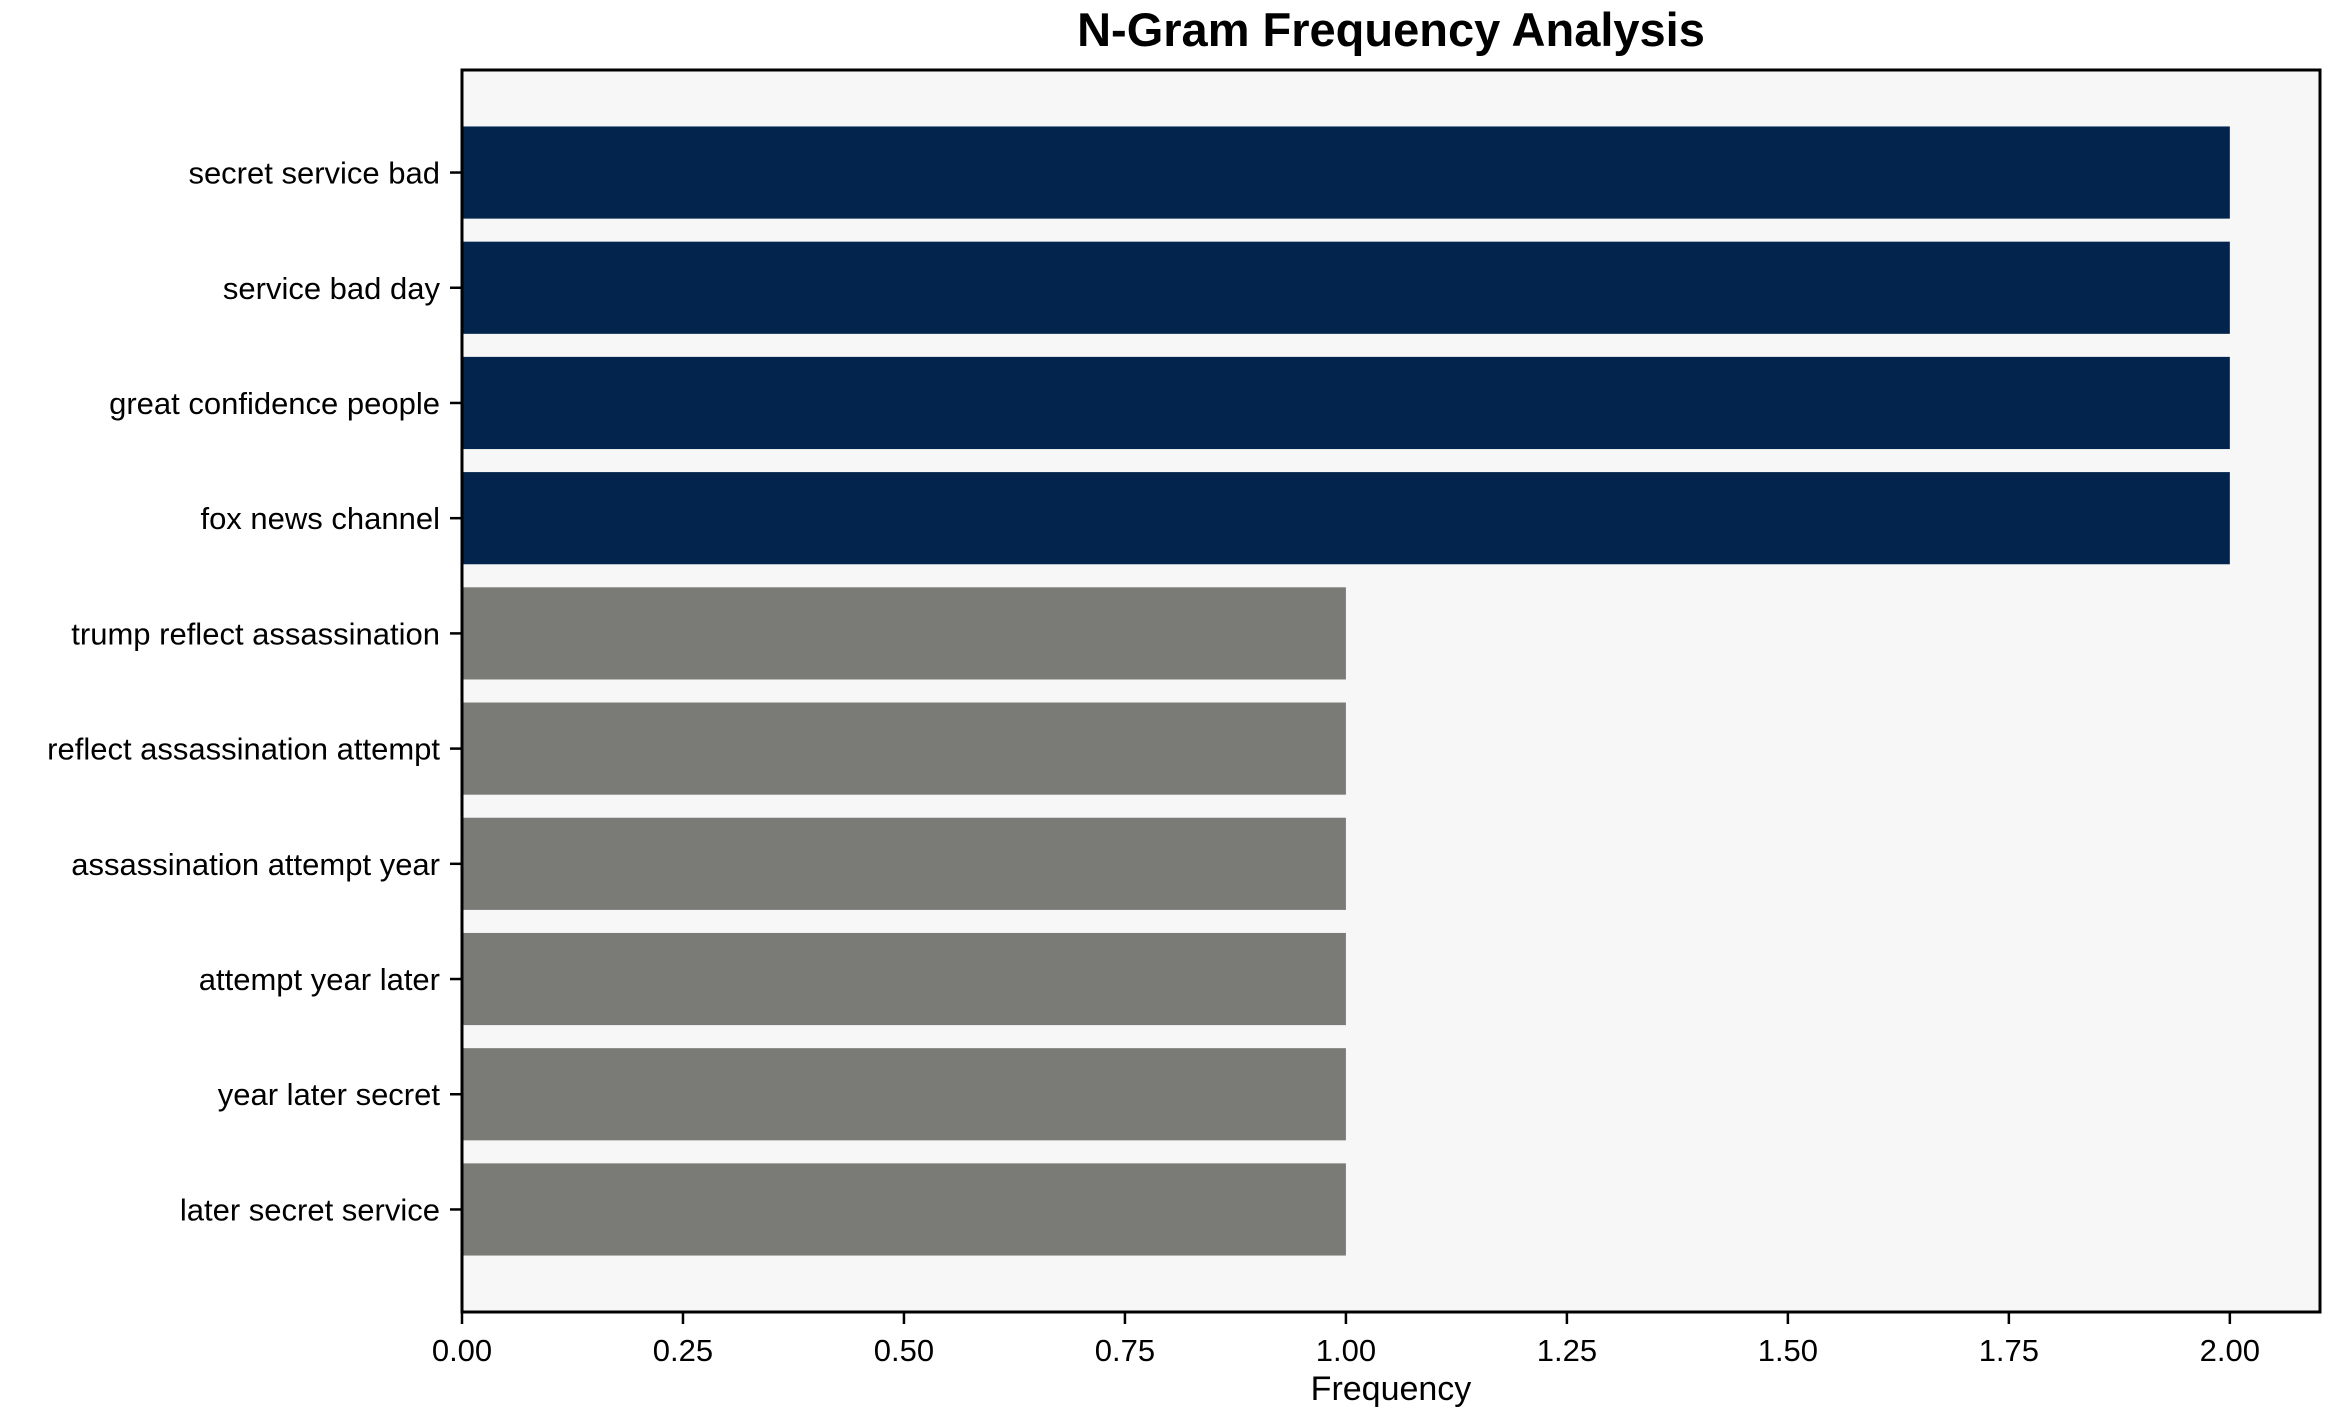  I want to click on x-tick-label: 1.50, so click(1788, 1350).